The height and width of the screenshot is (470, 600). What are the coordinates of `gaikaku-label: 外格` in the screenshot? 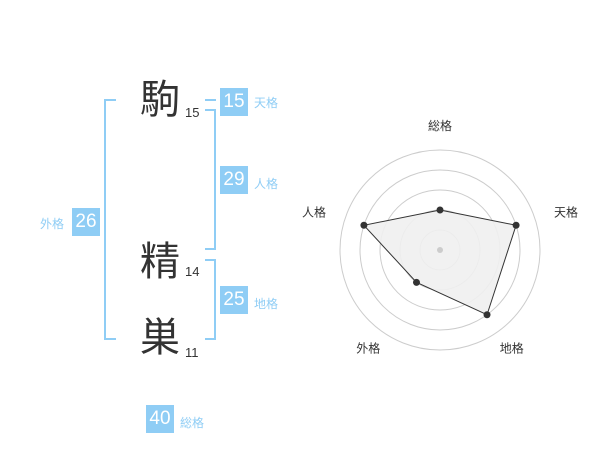 It's located at (52, 224).